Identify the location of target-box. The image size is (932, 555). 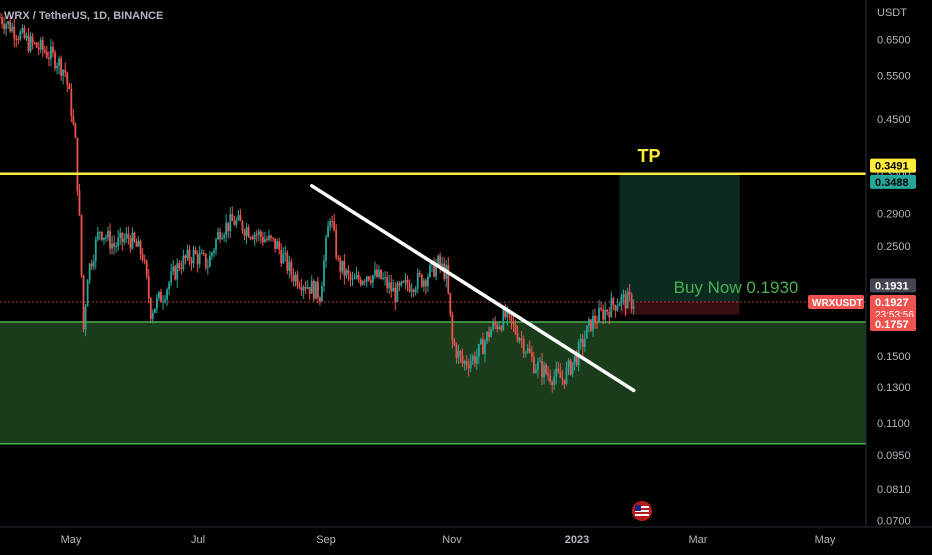
(679, 237).